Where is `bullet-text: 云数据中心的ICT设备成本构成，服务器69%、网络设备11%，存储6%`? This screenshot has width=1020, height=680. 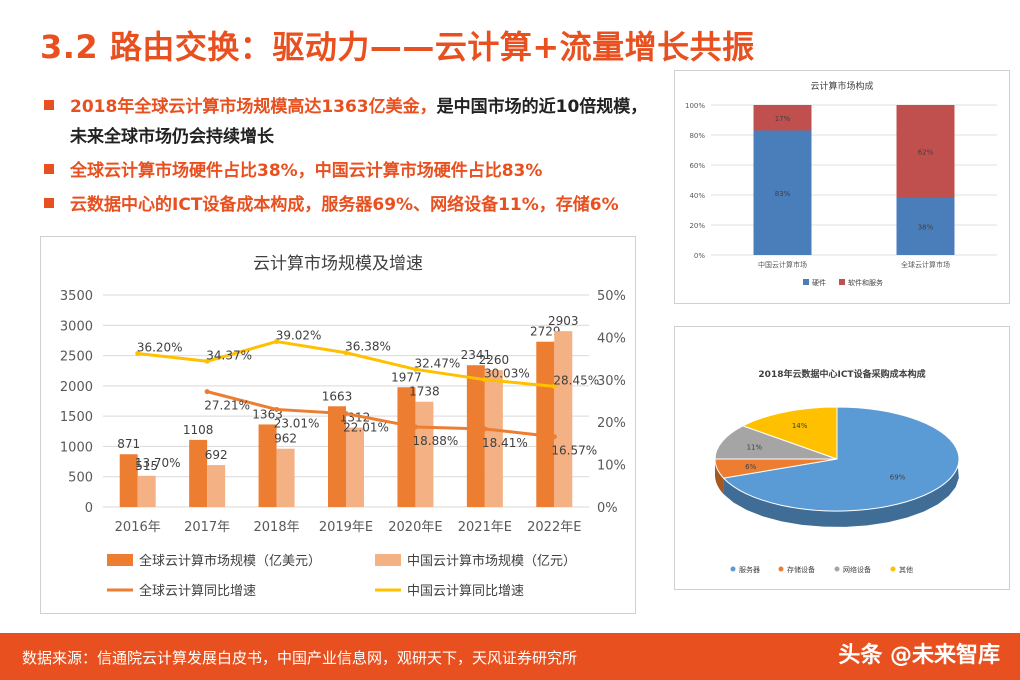 bullet-text: 云数据中心的ICT设备成本构成，服务器69%、网络设备11%，存储6% is located at coordinates (344, 205).